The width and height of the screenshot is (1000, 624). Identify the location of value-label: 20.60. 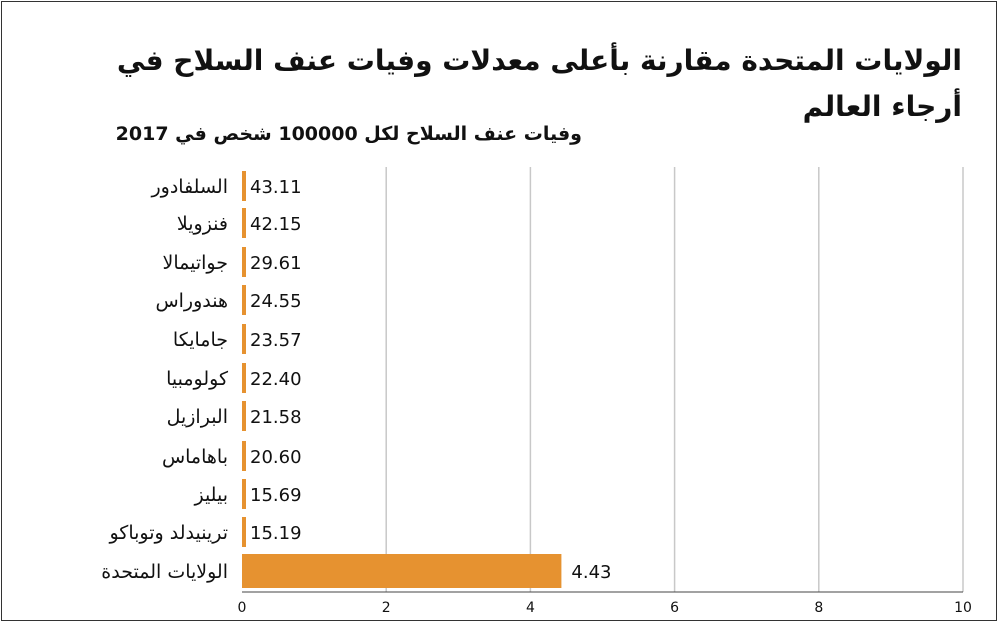
(276, 457).